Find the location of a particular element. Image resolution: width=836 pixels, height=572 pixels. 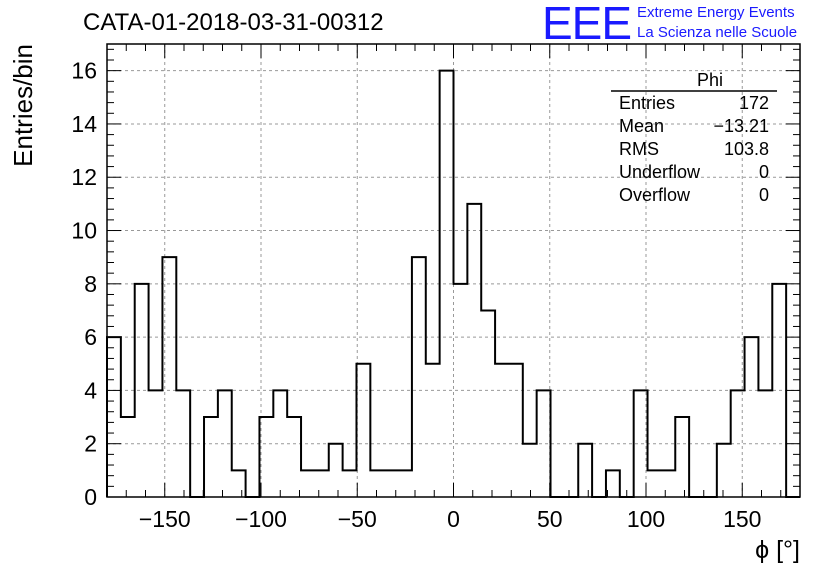

y-tick-label: 16 is located at coordinates (84, 71).